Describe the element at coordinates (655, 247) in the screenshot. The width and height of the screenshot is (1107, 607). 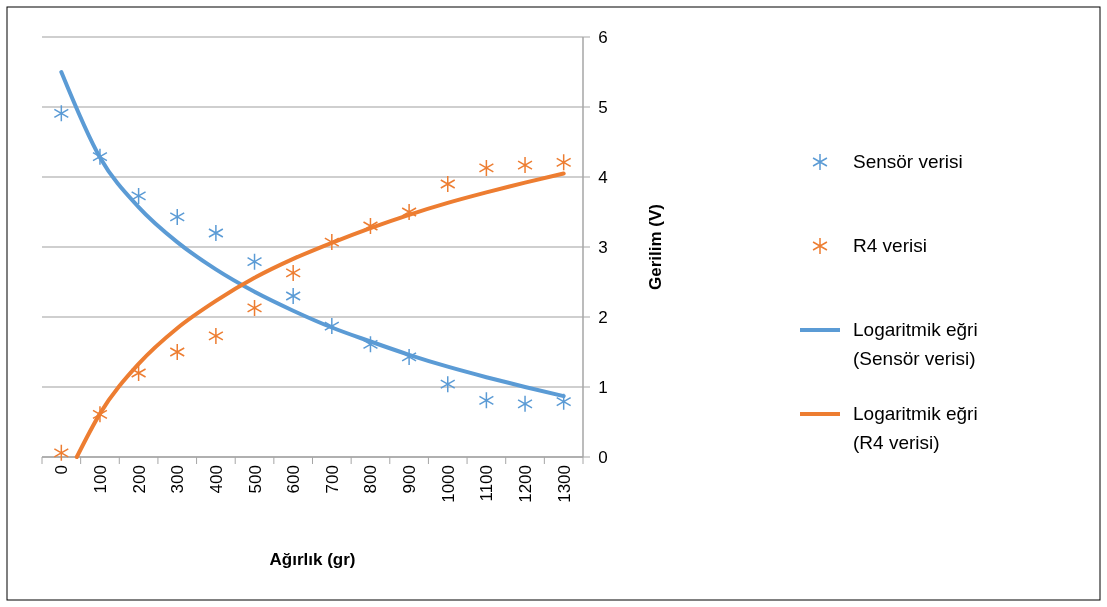
I see `y-axis-title: Gerilim (V)` at that location.